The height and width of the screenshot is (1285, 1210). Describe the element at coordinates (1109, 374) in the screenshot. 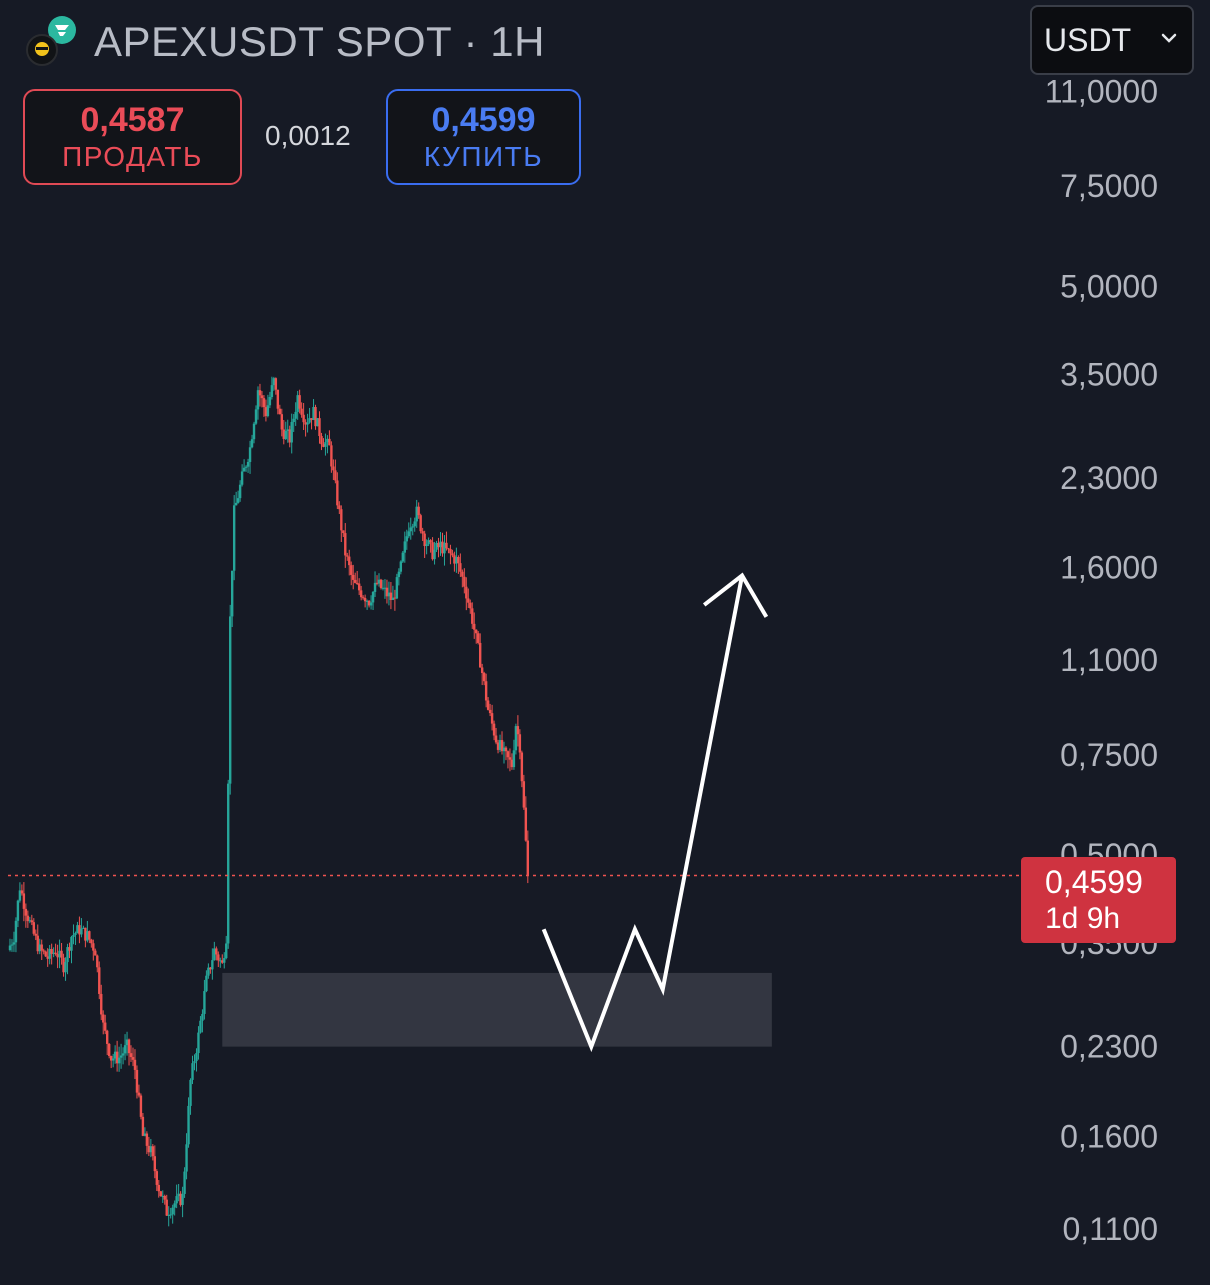

I see `y-tick-label: 3,5000` at that location.